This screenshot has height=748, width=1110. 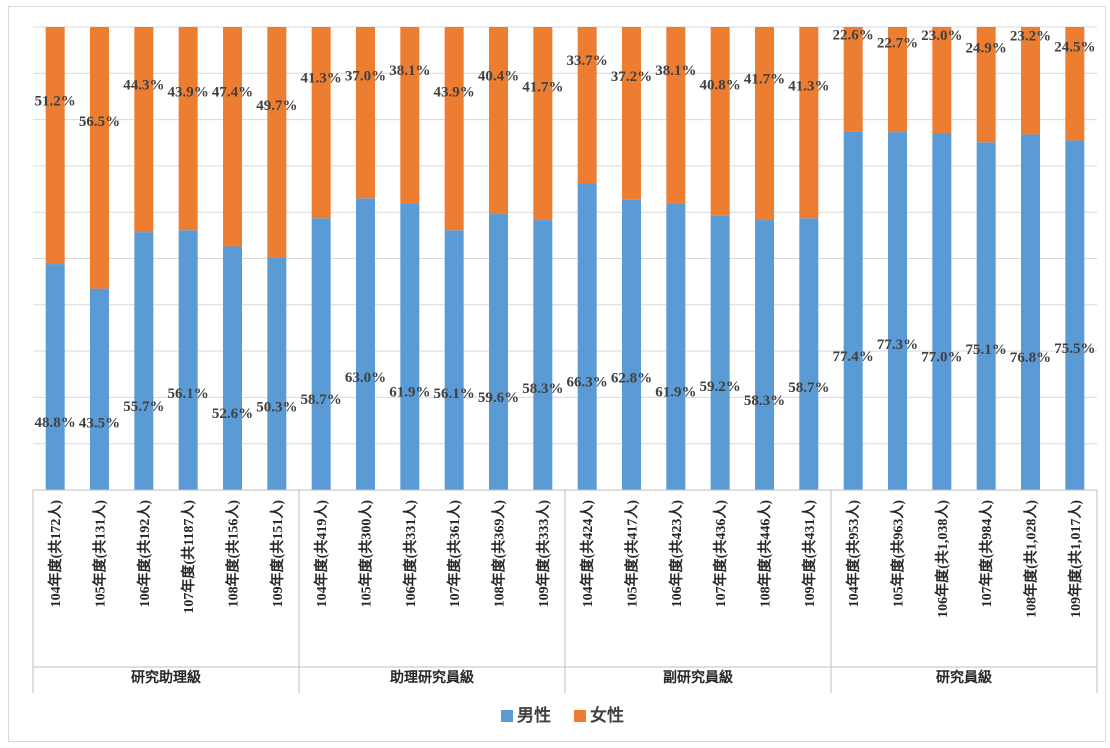 What do you see at coordinates (809, 554) in the screenshot?
I see `tick-label: 109年度(共431人)` at bounding box center [809, 554].